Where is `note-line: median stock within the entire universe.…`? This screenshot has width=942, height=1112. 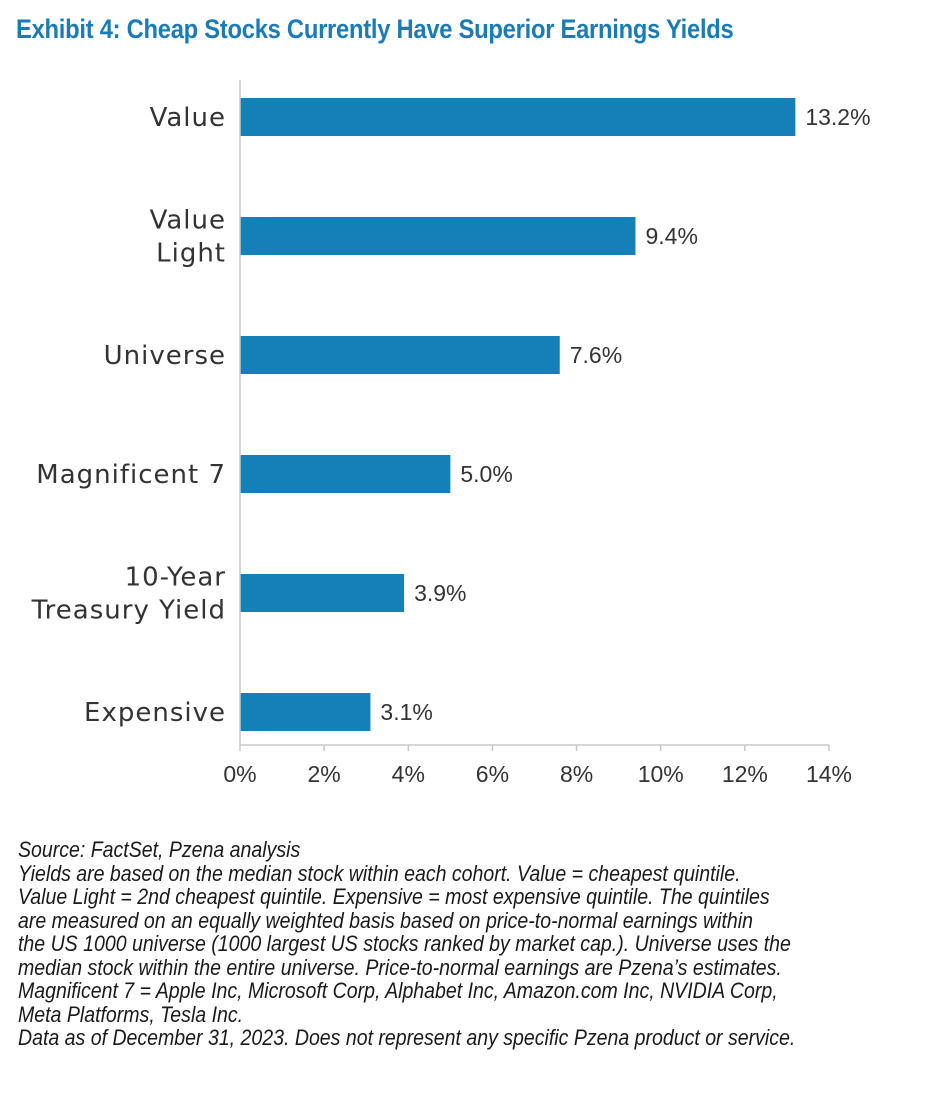
note-line: median stock within the entire universe.… is located at coordinates (400, 967).